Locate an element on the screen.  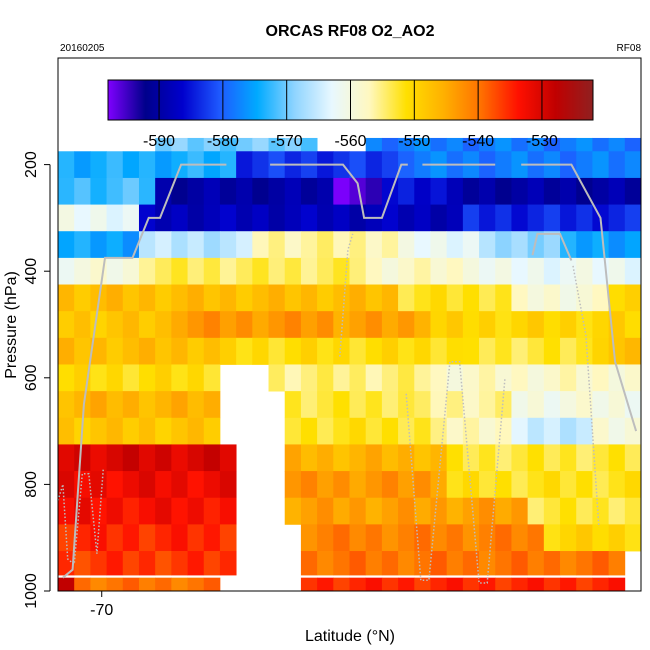
flight-track-dotted-segment is located at coordinates (81, 517).